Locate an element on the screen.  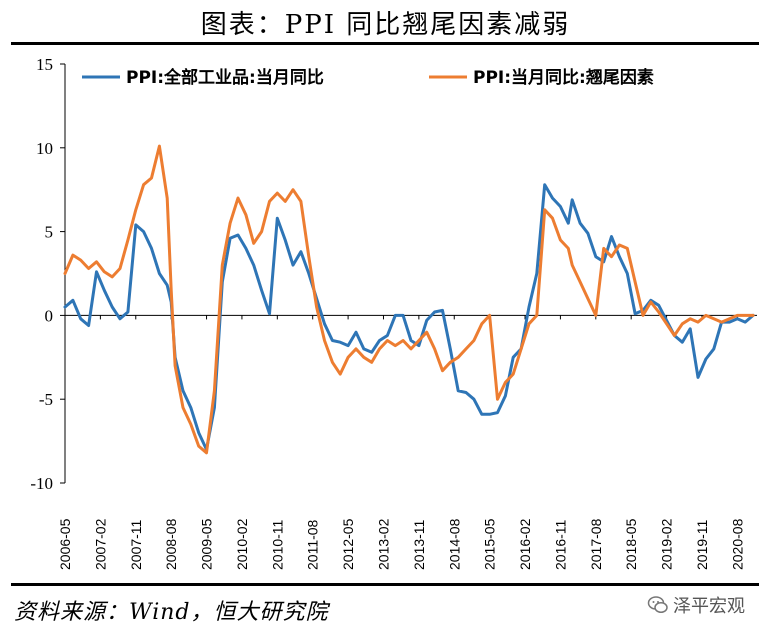
x-tick-label: 2018-05 is located at coordinates (631, 544).